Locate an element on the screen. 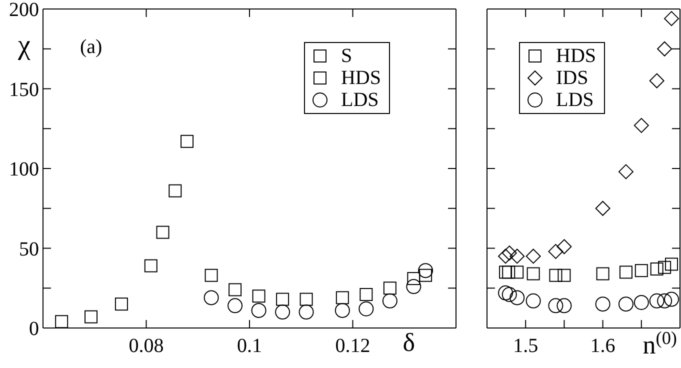  y-tick-label: 200 is located at coordinates (24, 11).